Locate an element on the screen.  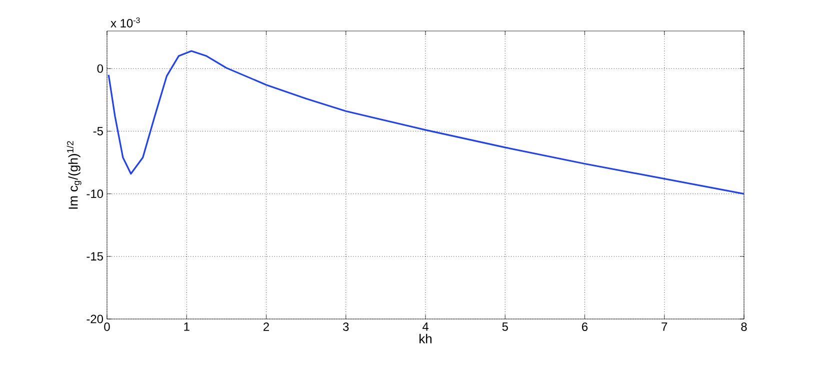
y-tick-label: -5 is located at coordinates (98, 131).